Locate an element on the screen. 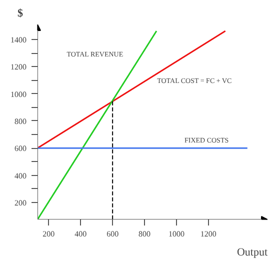 The image size is (273, 263). x-tick-label: 1200 is located at coordinates (208, 234).